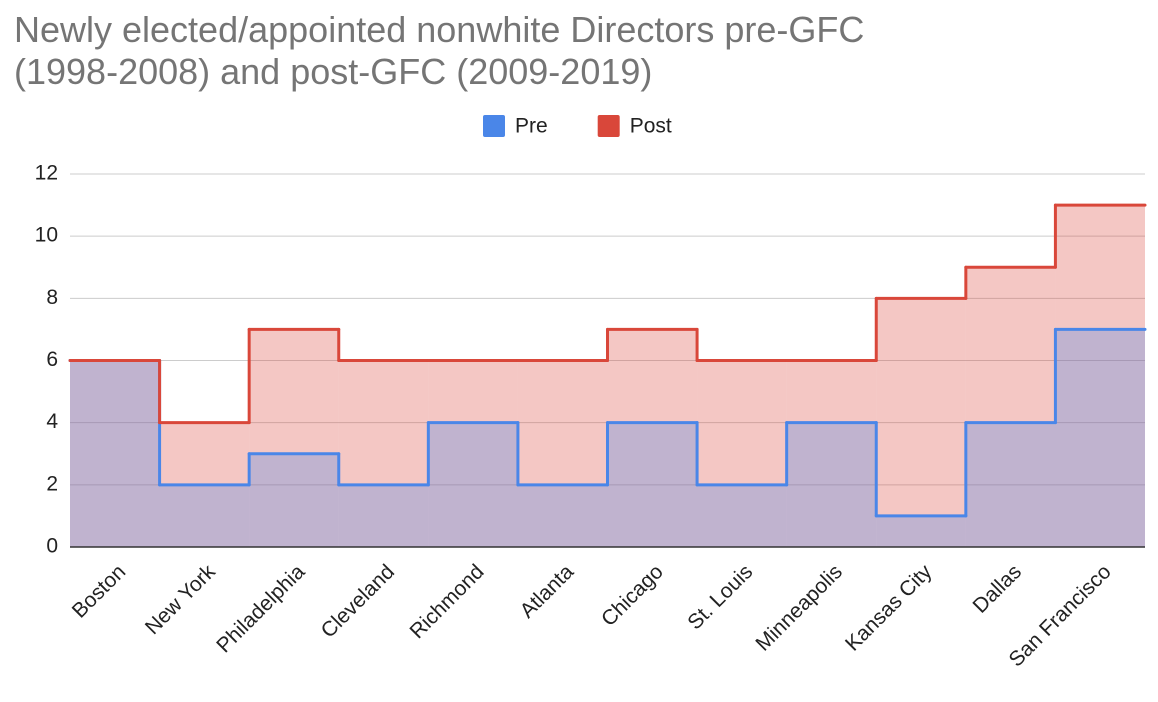 The width and height of the screenshot is (1158, 702). I want to click on y-tick-label: 10, so click(46, 235).